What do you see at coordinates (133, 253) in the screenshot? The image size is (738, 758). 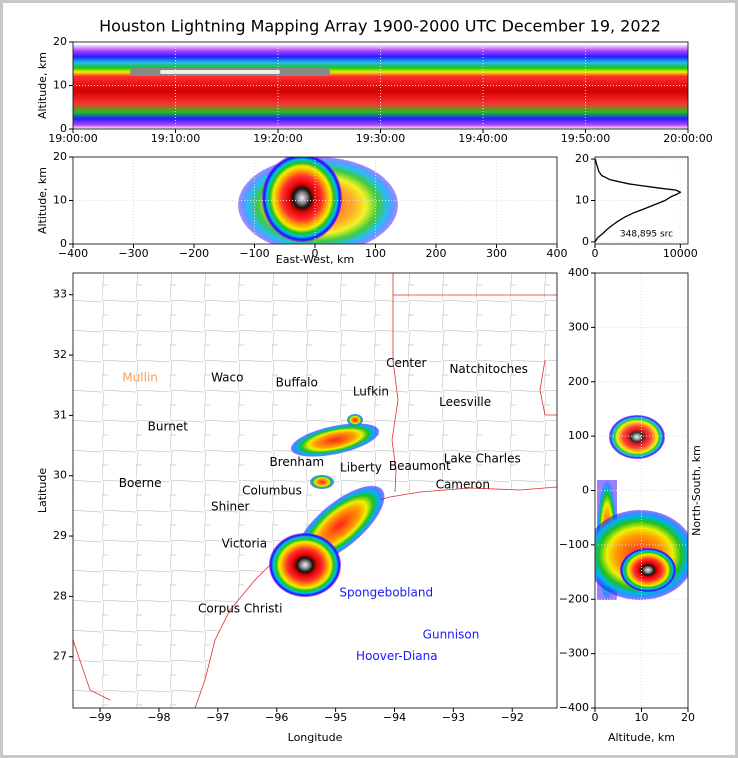 I see `x-tick-label: −300` at bounding box center [133, 253].